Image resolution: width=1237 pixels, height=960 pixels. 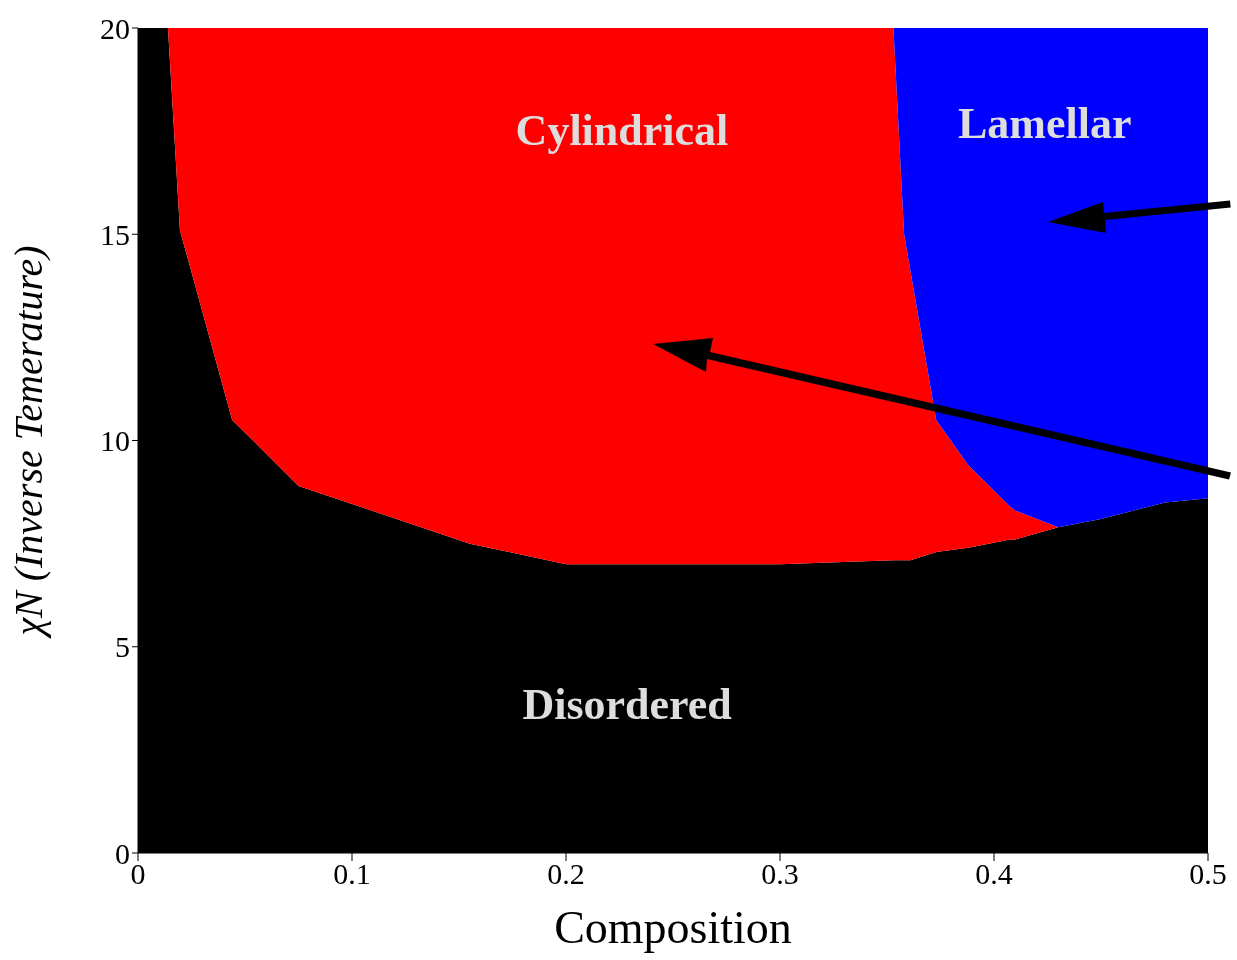 What do you see at coordinates (1044, 123) in the screenshot?
I see `series-label: Lamellar` at bounding box center [1044, 123].